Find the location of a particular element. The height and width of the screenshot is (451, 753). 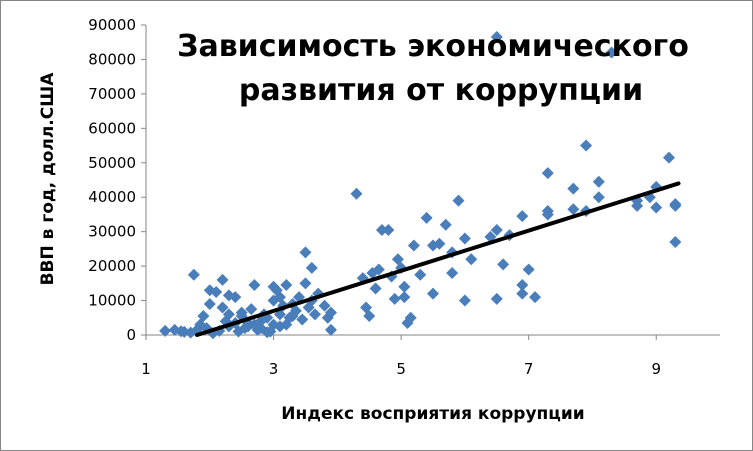

y-tick-label: 40000 is located at coordinates (112, 197).